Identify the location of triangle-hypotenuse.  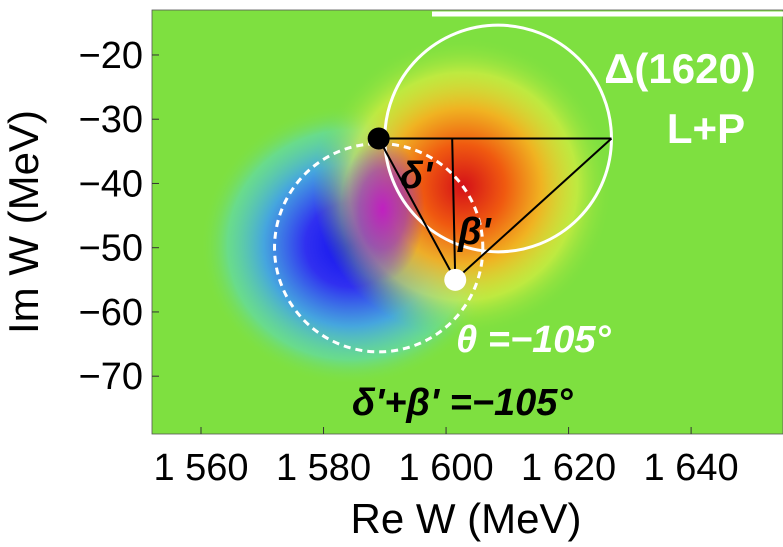
(533, 209).